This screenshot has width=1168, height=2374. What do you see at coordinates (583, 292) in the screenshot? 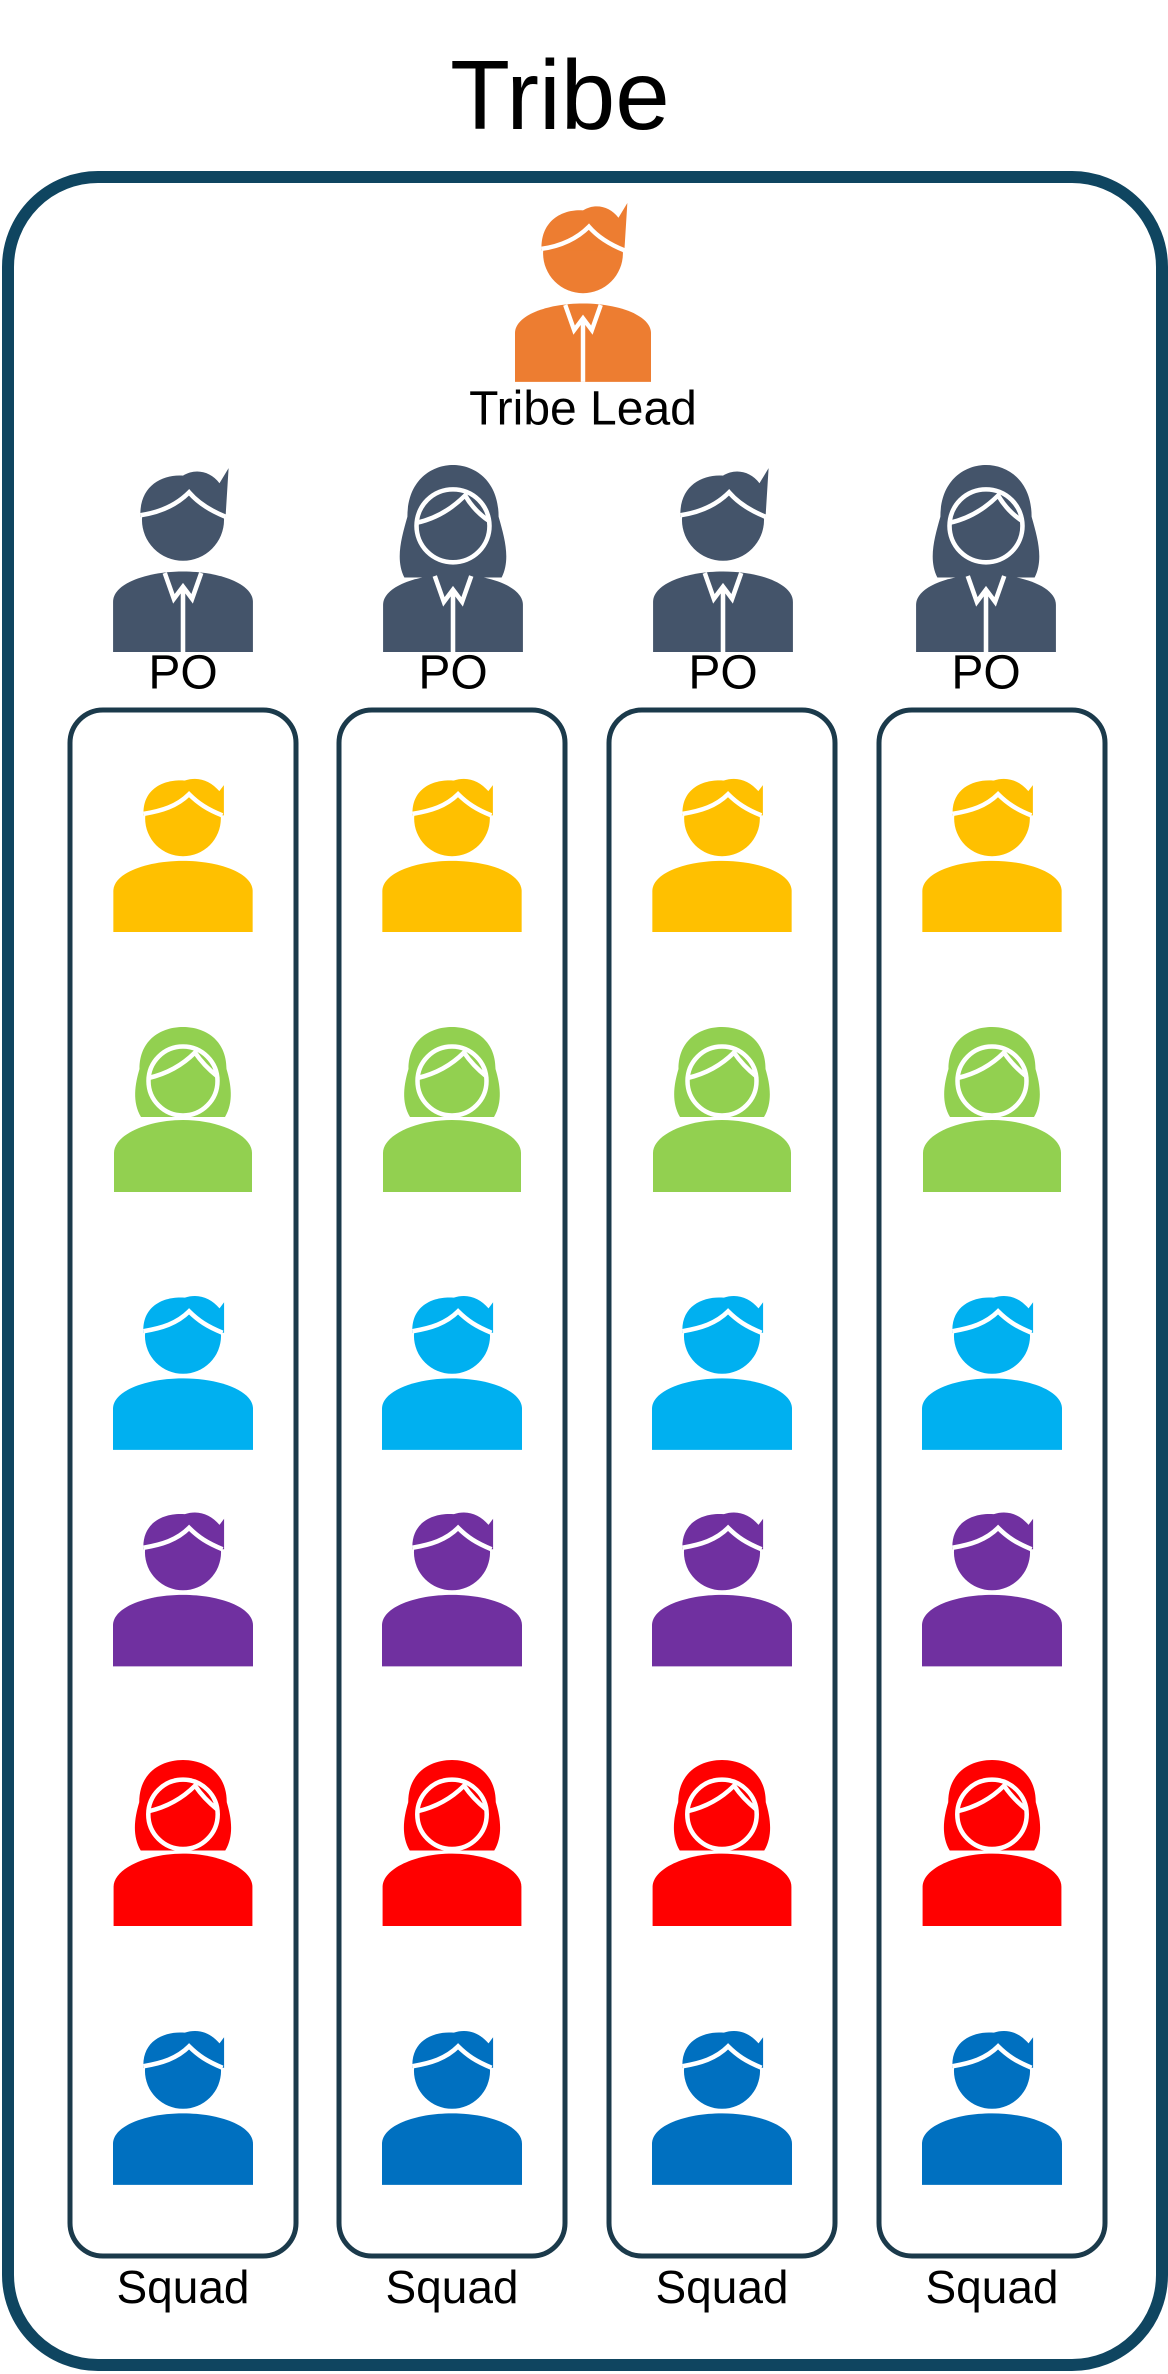
I see `tribe-lead-icon` at bounding box center [583, 292].